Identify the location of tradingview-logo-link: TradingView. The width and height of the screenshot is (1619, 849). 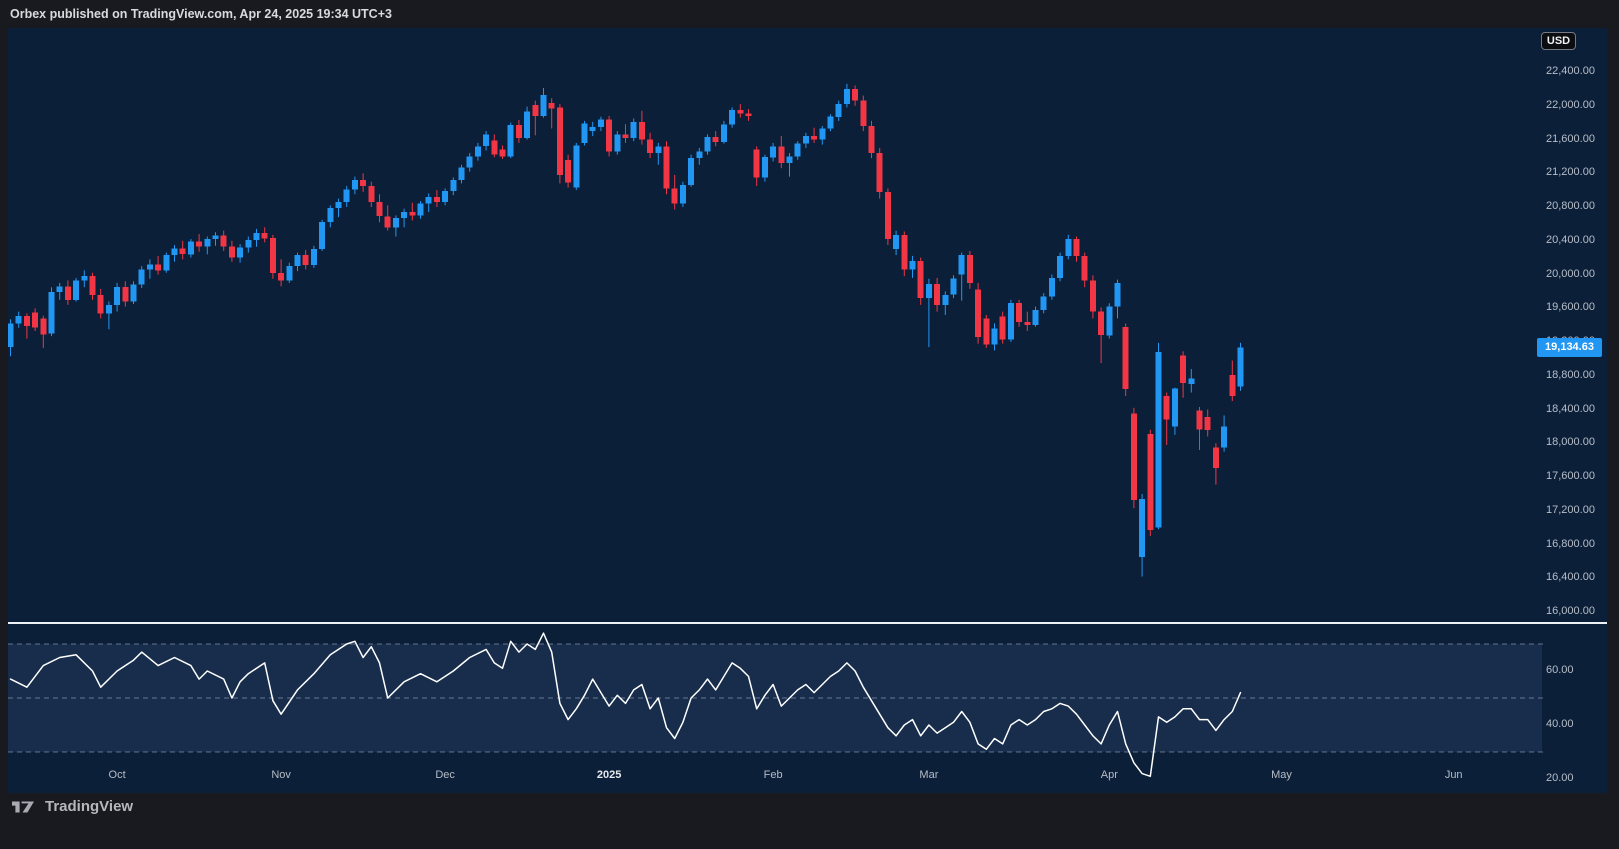
(72, 806).